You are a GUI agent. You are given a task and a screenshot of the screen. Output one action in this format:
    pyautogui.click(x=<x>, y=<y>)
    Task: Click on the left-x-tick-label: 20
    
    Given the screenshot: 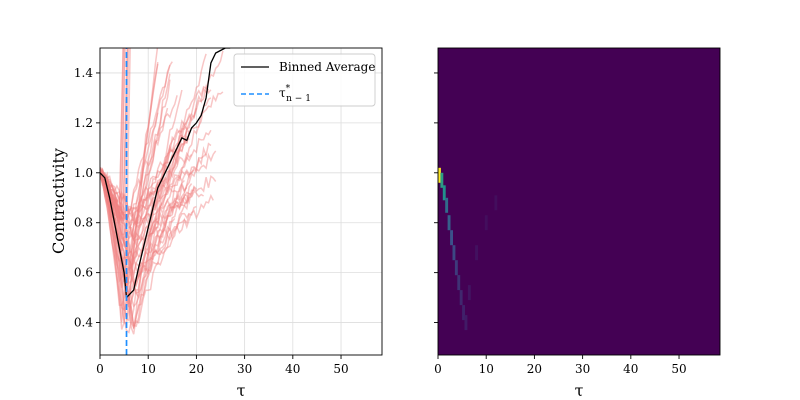 What is the action you would take?
    pyautogui.click(x=196, y=369)
    